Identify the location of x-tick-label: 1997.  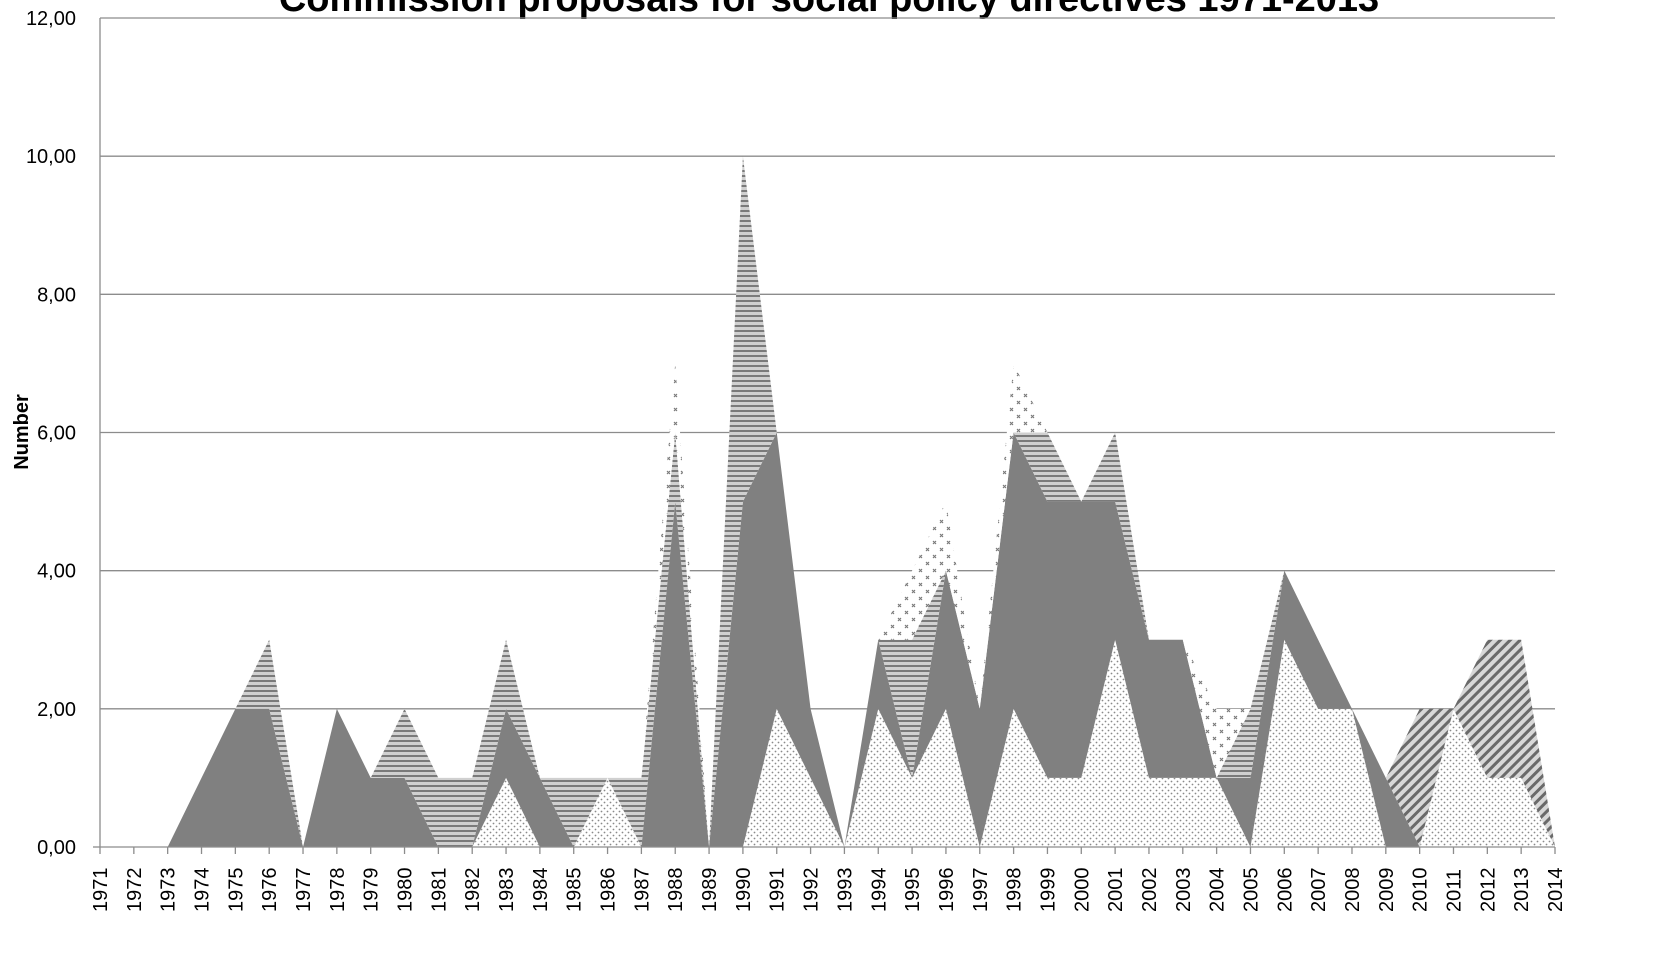
(981, 890).